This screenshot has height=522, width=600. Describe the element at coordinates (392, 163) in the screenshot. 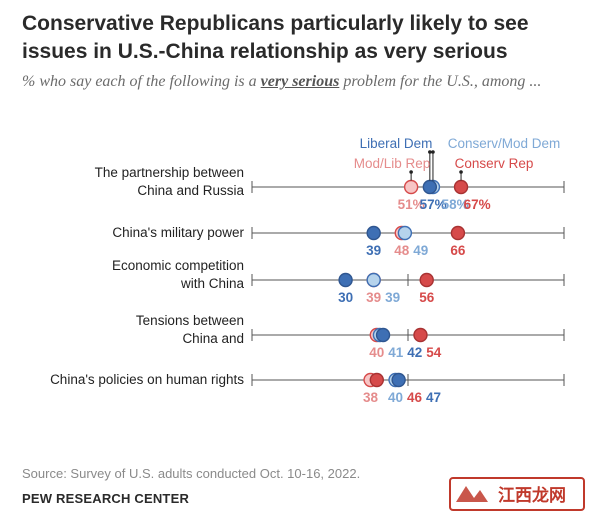

I see `legend-label: Mod/Lib Rep` at that location.